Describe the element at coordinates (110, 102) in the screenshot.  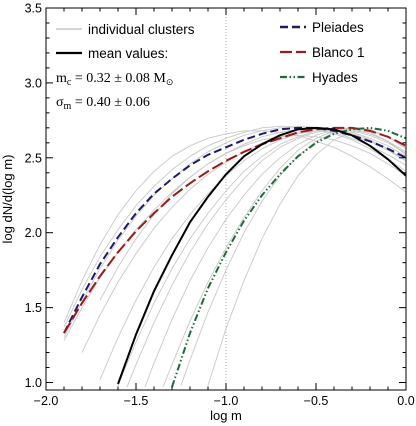
I see `param-sigma-value: = 0.40 ± 0.06` at that location.